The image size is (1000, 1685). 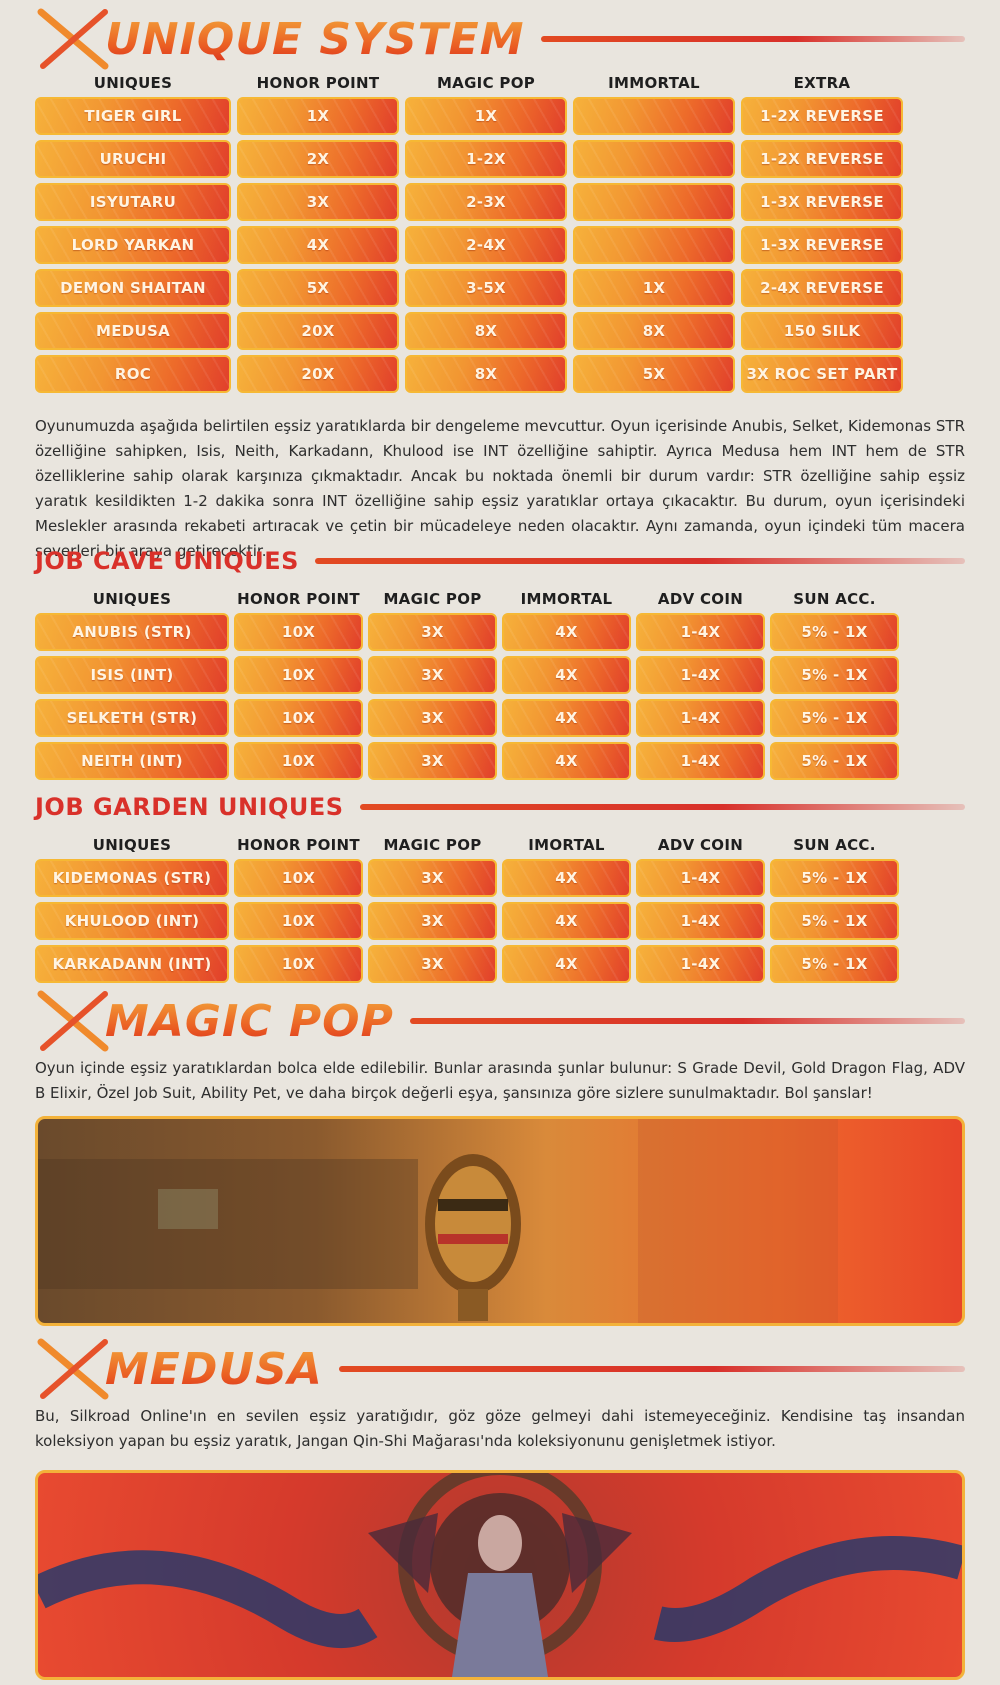 I want to click on medusa-banner, so click(x=500, y=1575).